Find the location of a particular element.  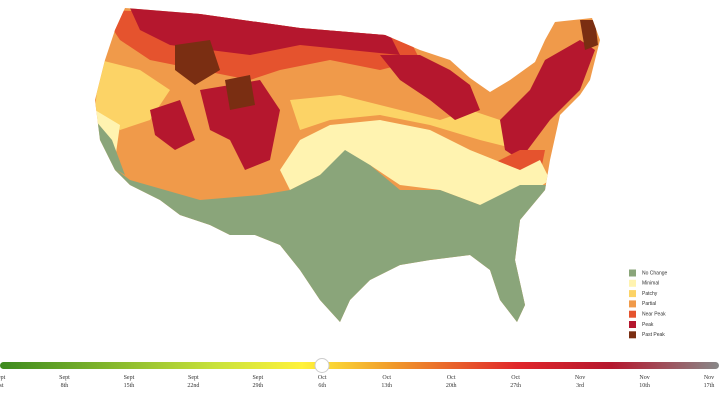

timeline-thumb is located at coordinates (322, 365).